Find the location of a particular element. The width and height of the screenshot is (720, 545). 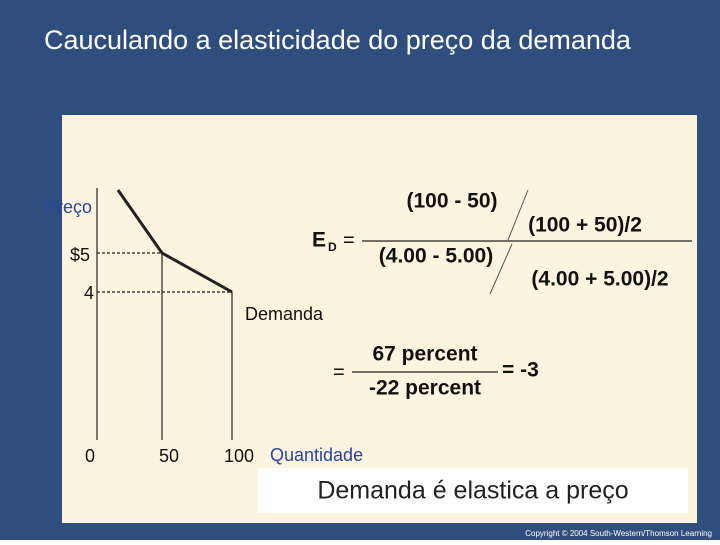

den-top: (4.00 - 5.00) is located at coordinates (436, 256).